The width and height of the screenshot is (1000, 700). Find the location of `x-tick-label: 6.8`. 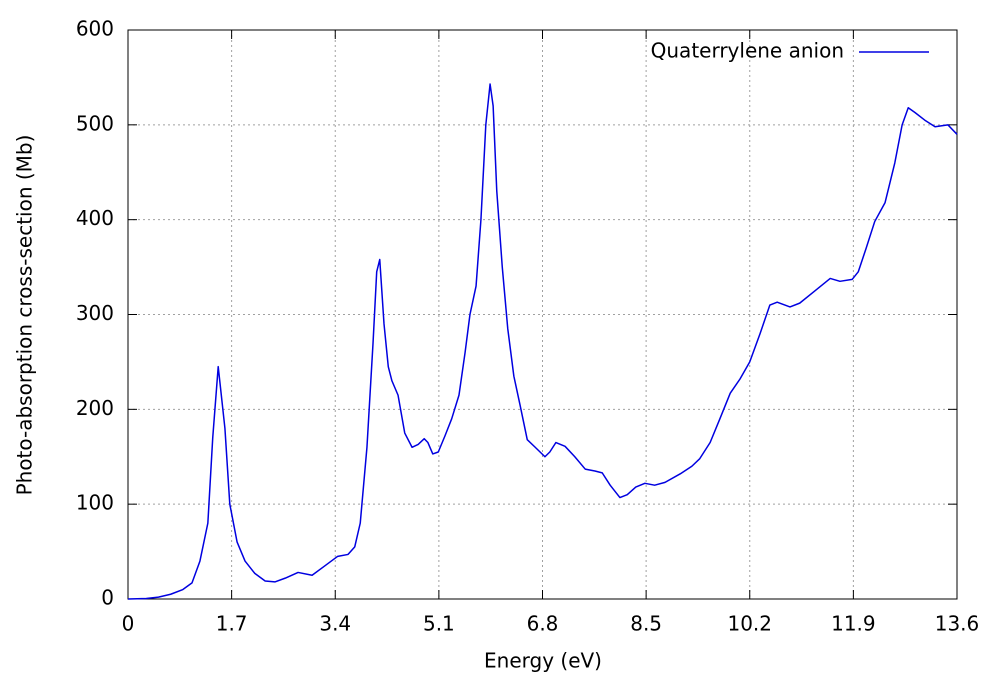

x-tick-label: 6.8 is located at coordinates (543, 624).